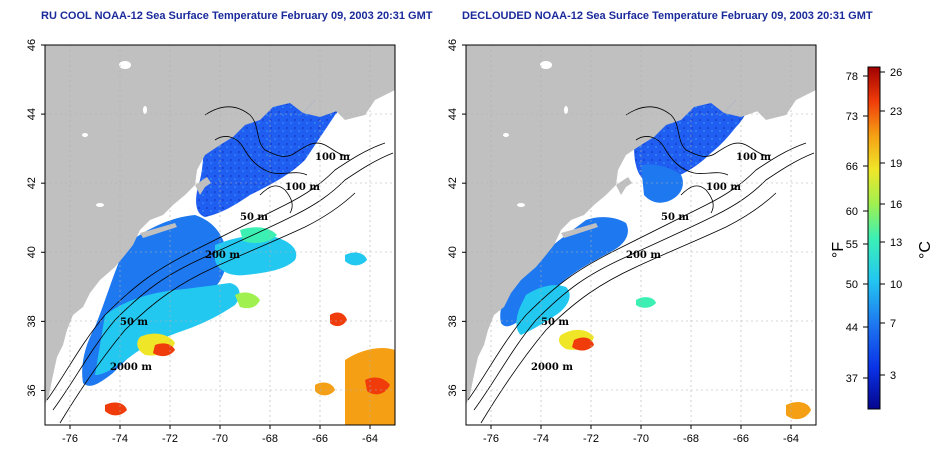 Image resolution: width=950 pixels, height=475 pixels. What do you see at coordinates (891, 224) in the screenshot?
I see `colorbar-celsius-ticks: 26 23 19 16 13 10 7 3` at bounding box center [891, 224].